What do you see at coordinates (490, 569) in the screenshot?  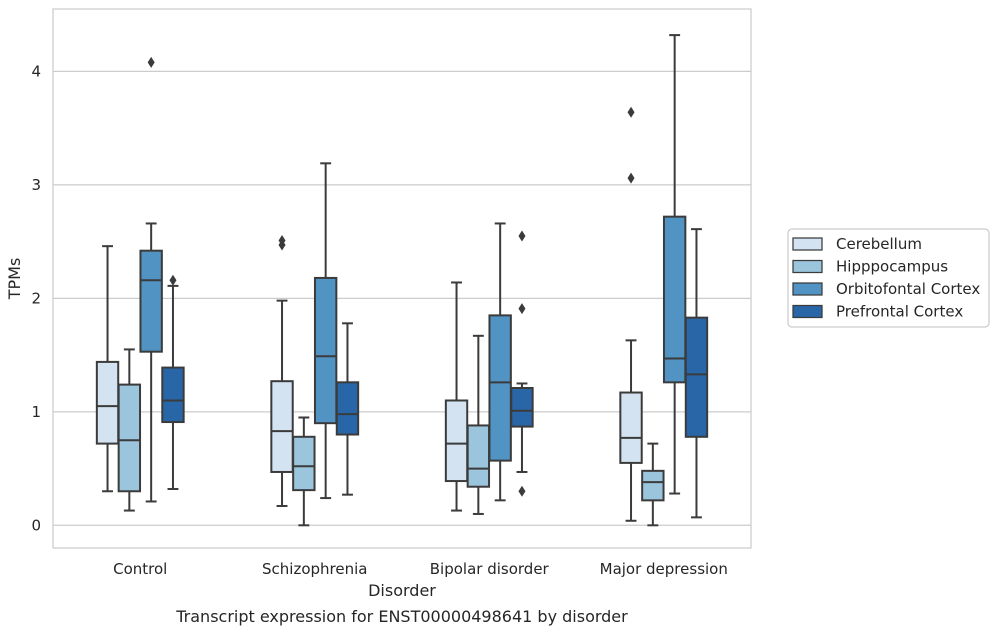 I see `x-tick-label: Bipolar disorder` at bounding box center [490, 569].